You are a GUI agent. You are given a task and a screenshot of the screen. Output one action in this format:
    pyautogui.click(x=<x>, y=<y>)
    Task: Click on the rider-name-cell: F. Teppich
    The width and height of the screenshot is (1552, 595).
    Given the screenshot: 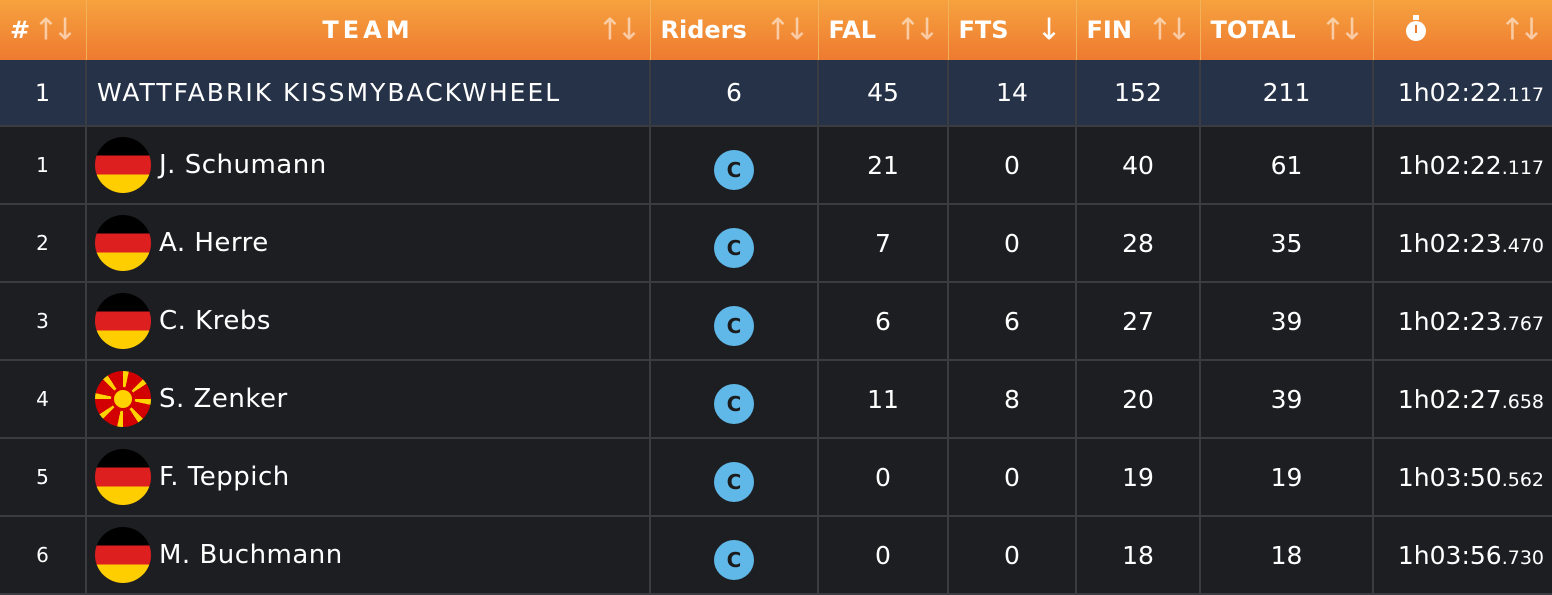 What is the action you would take?
    pyautogui.click(x=368, y=477)
    